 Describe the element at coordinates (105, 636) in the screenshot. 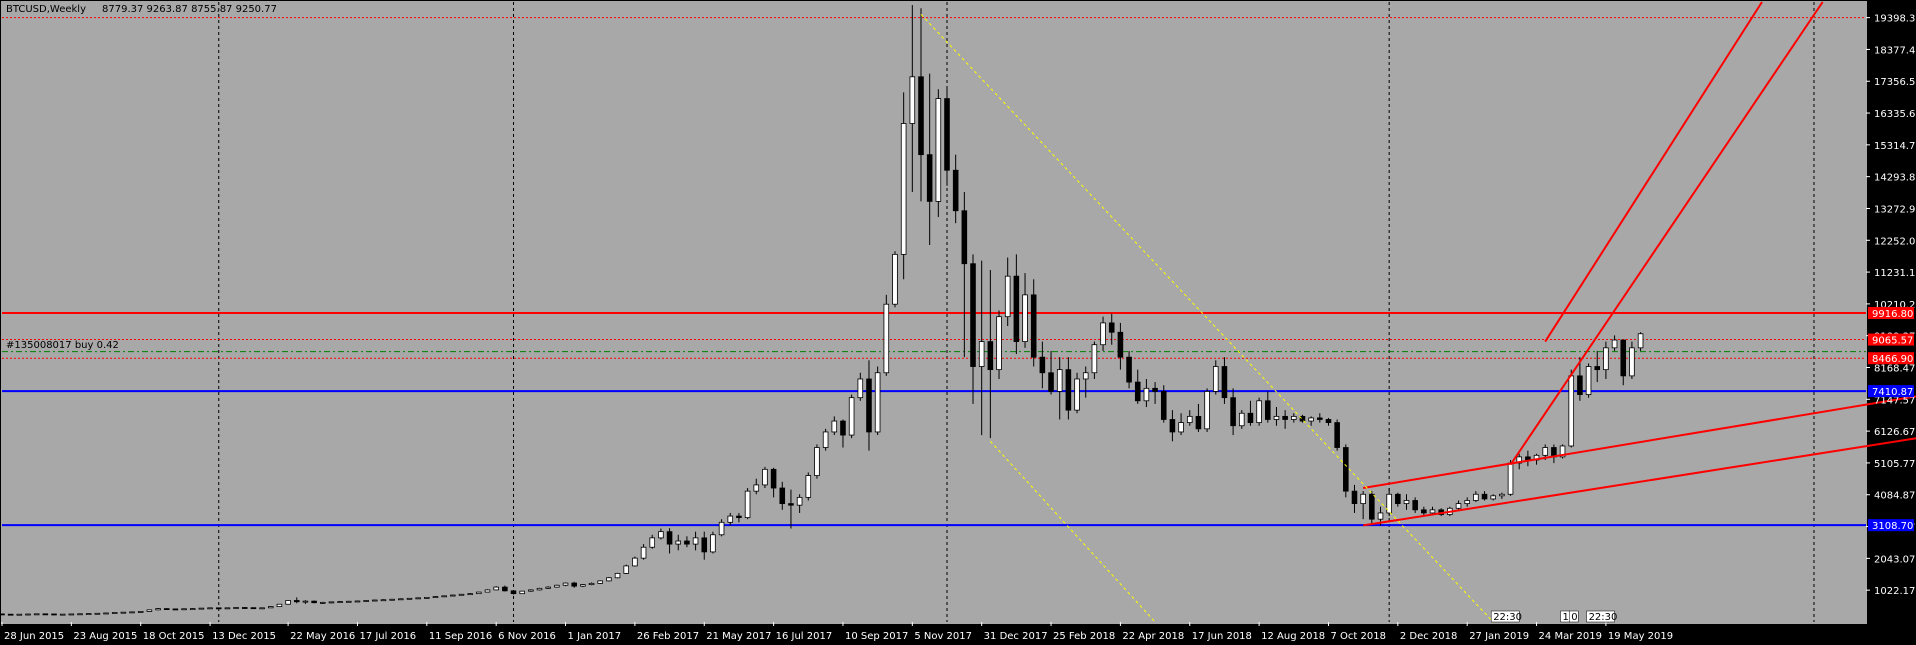

I see `x-tick-label: 23 Aug 2015` at that location.